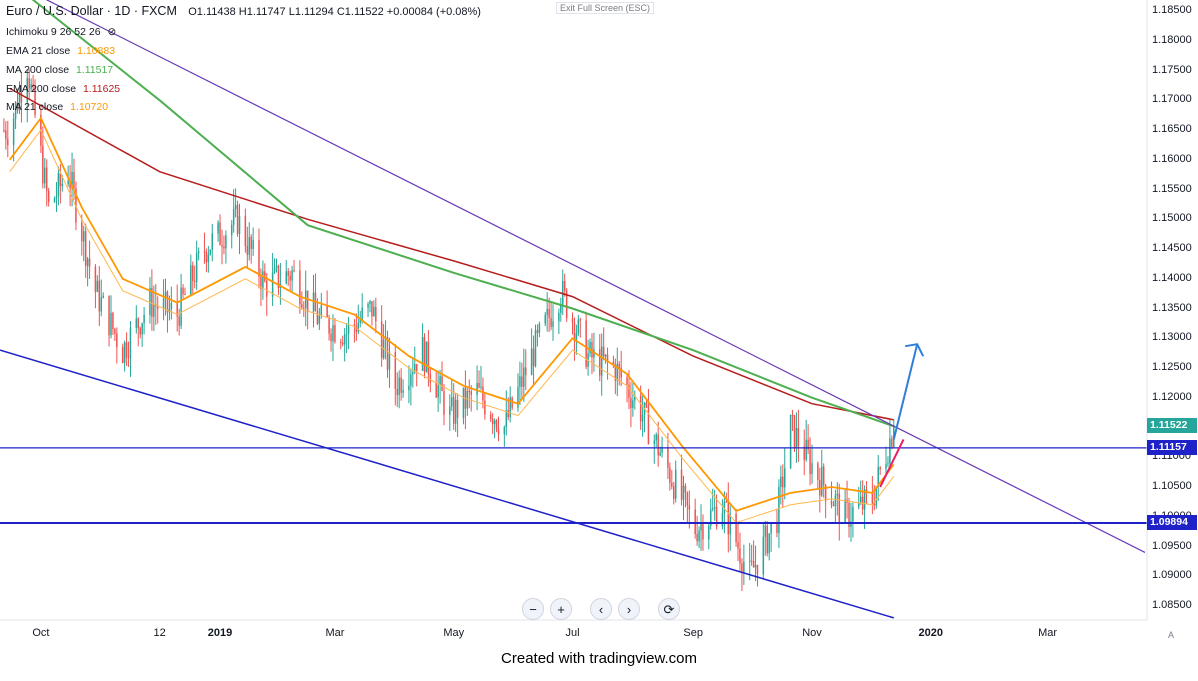 The image size is (1198, 681). Describe the element at coordinates (1170, 635) in the screenshot. I see `auto-scale-button: A` at that location.